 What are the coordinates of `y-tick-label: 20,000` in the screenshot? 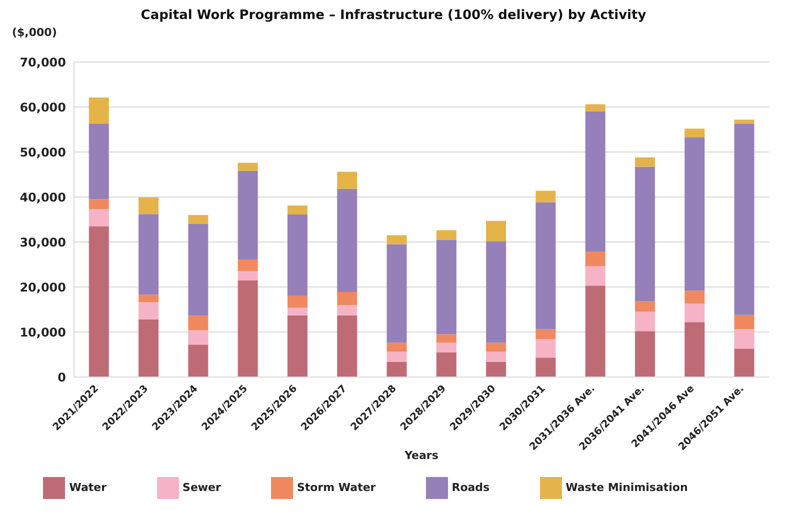 It's located at (43, 287).